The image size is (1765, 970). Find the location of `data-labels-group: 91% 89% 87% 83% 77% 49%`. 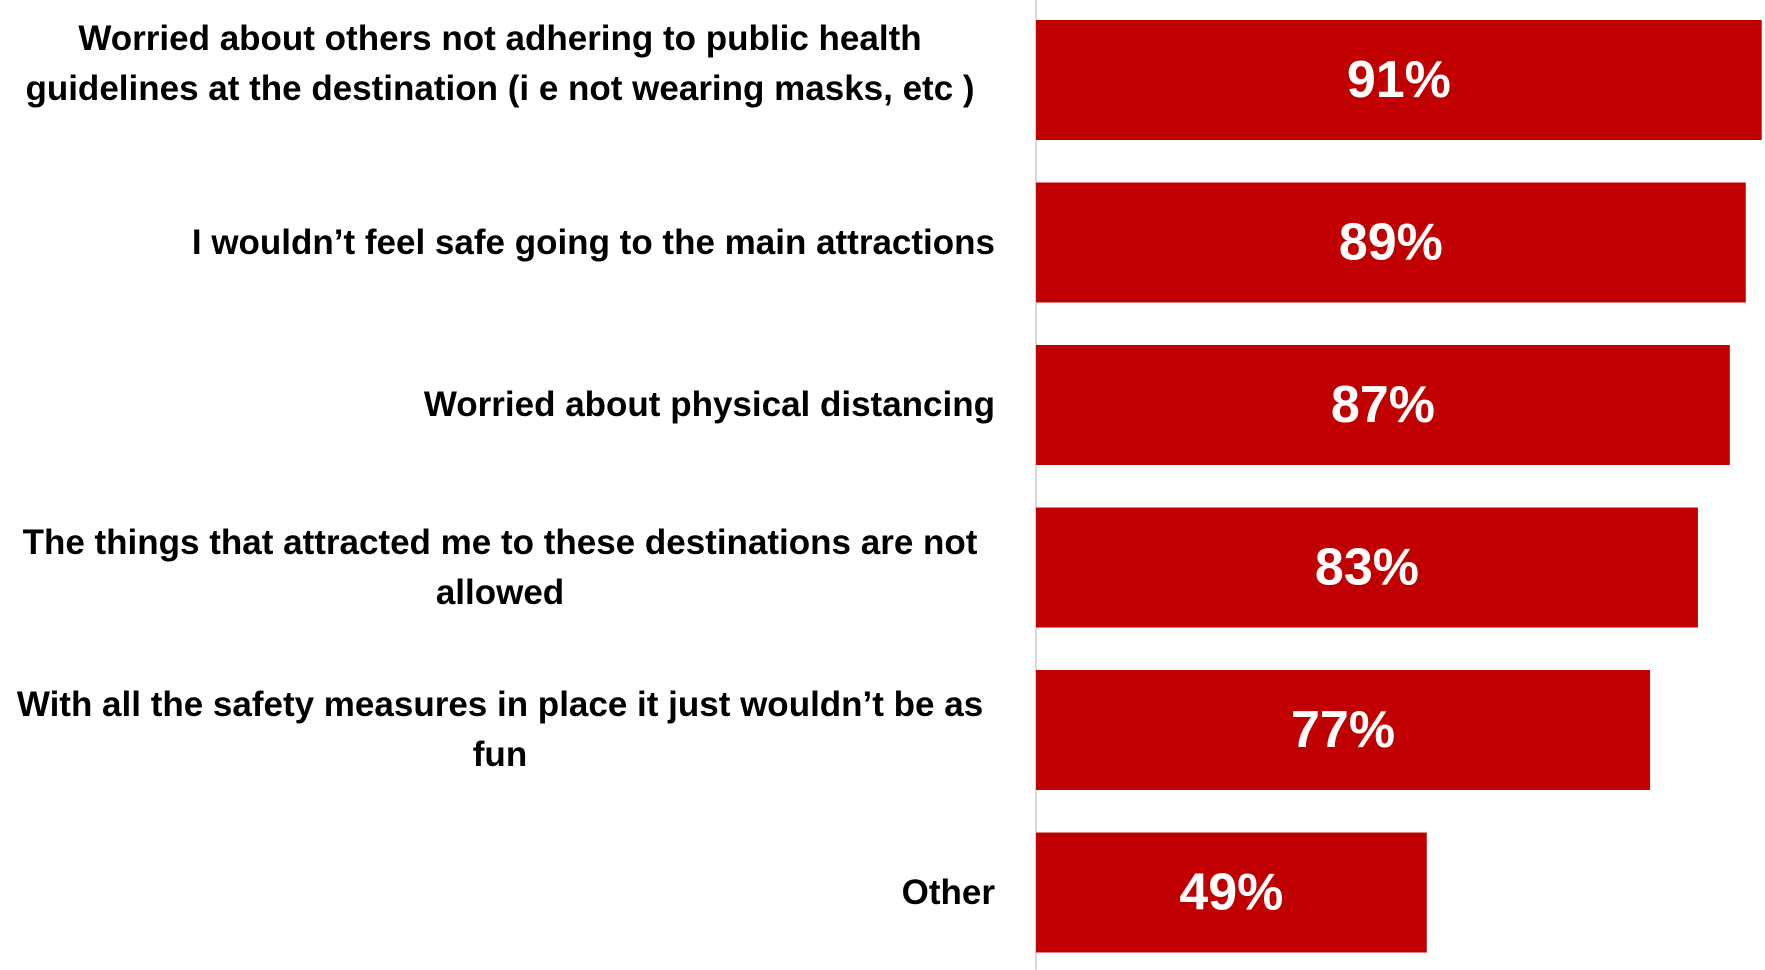

data-labels-group: 91% 89% 87% 83% 77% 49% is located at coordinates (1315, 486).